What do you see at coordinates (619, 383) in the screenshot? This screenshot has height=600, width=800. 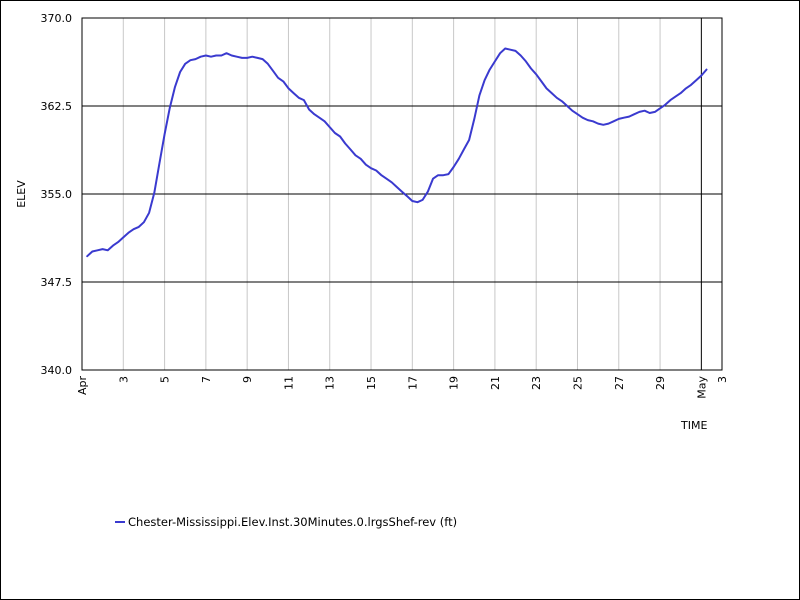 I see `x-tick-label: 27` at bounding box center [619, 383].